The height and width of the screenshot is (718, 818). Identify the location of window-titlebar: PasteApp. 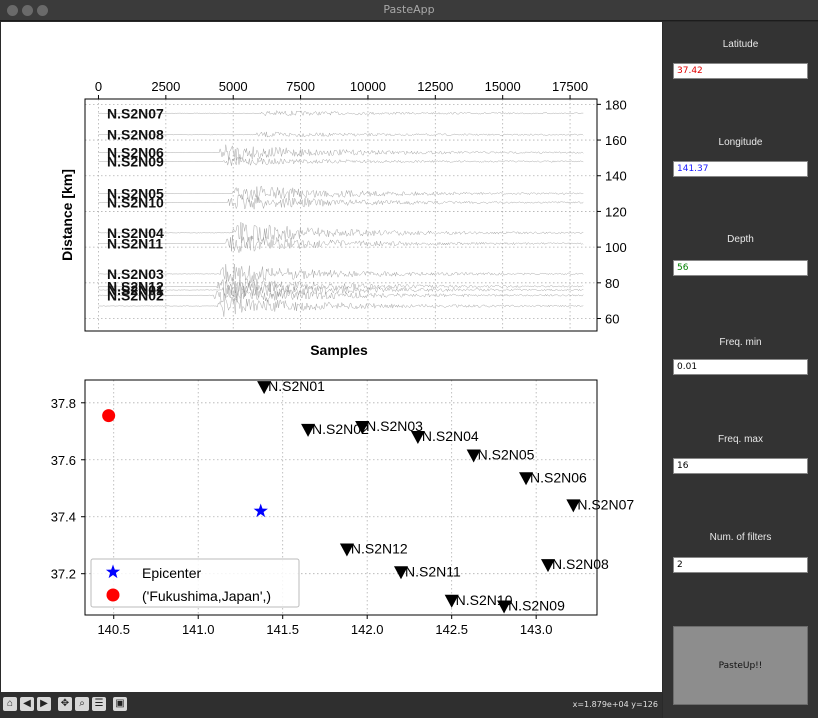
(409, 10).